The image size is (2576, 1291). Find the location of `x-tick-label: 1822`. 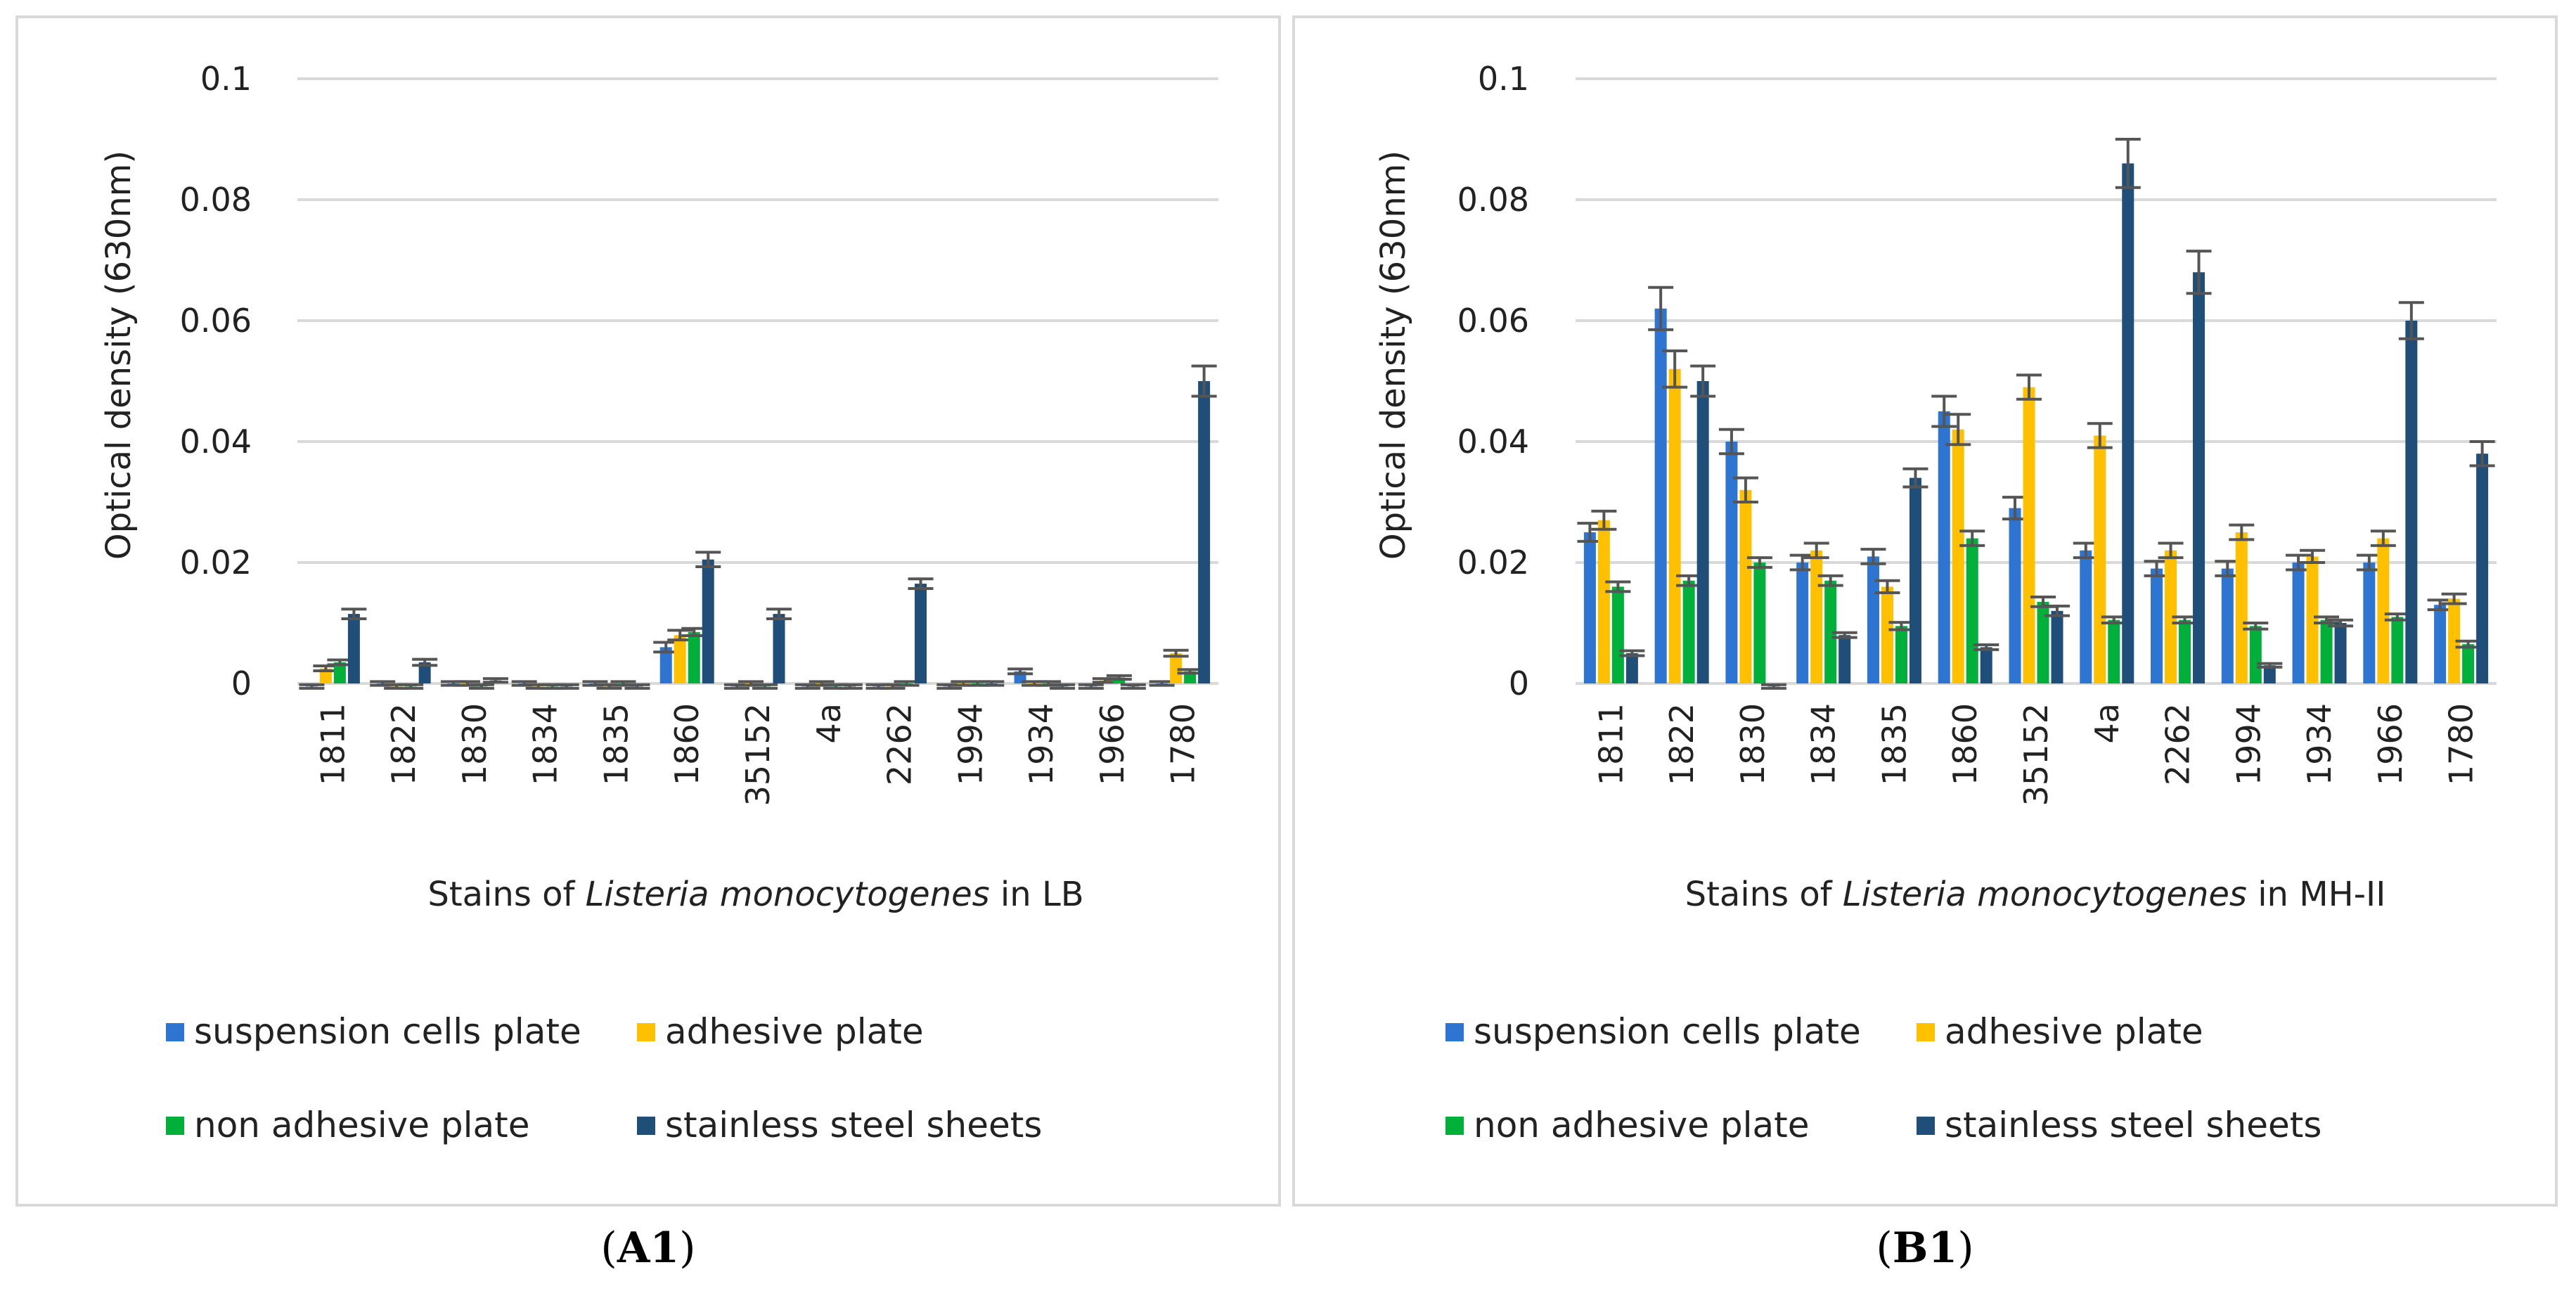

x-tick-label: 1822 is located at coordinates (404, 744).